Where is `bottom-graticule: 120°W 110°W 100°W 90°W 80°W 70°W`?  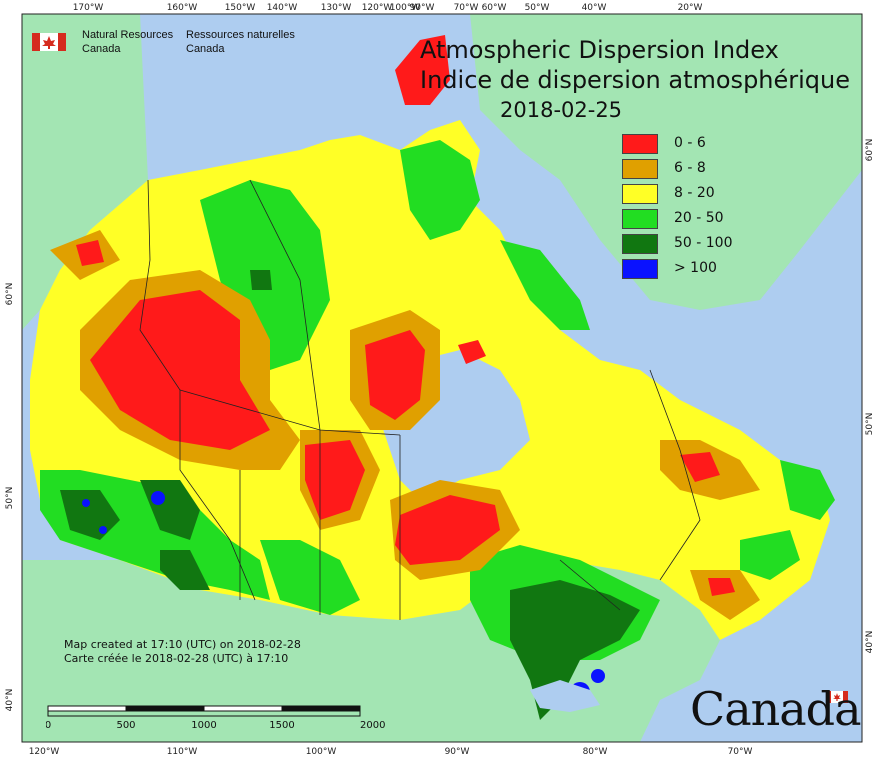
bottom-graticule: 120°W 110°W 100°W 90°W 80°W 70°W is located at coordinates (391, 752).